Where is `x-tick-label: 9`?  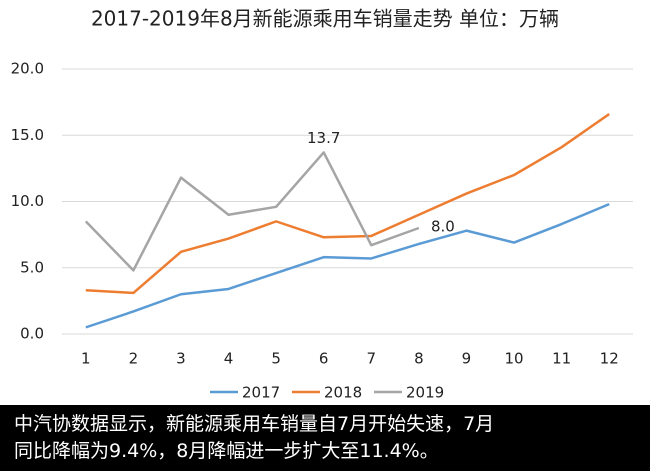 x-tick-label: 9 is located at coordinates (467, 359).